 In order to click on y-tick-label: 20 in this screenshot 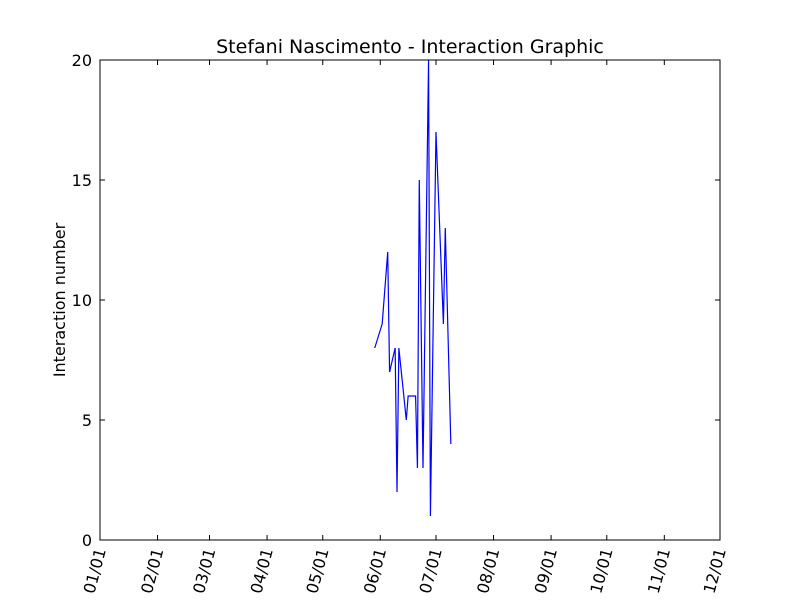, I will do `click(82, 60)`.